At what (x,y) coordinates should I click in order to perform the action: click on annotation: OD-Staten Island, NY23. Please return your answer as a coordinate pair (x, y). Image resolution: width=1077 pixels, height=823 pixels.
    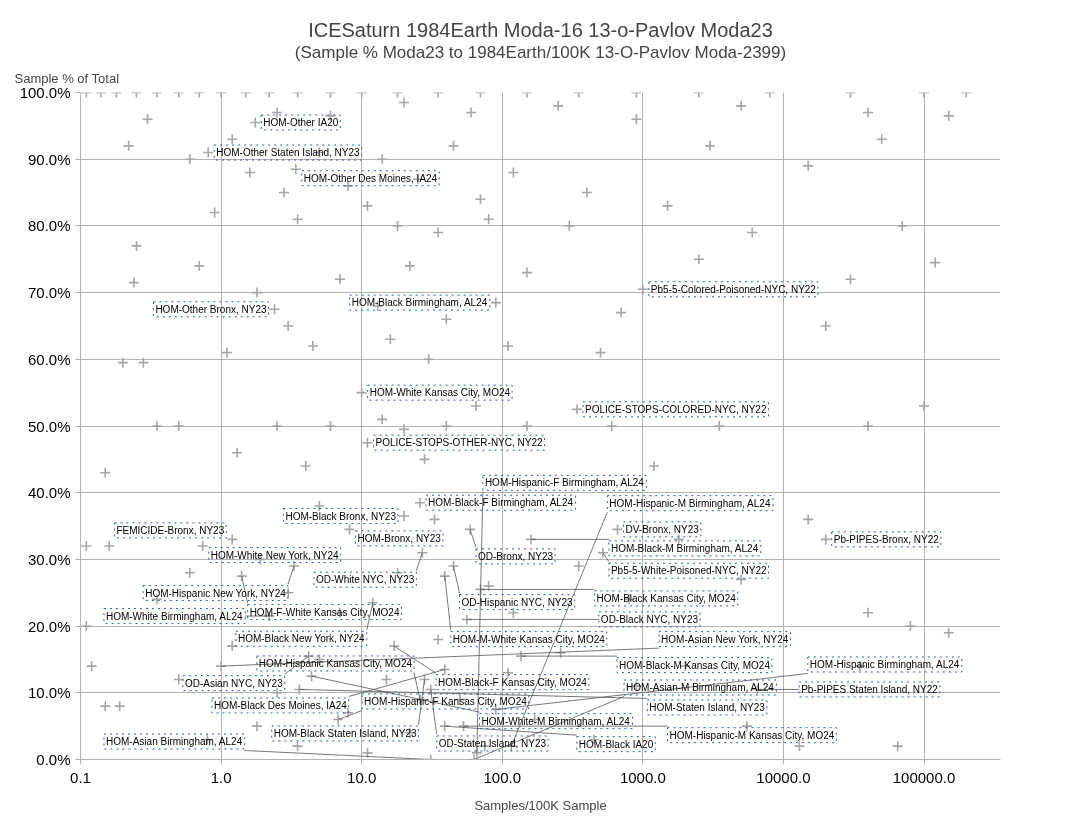
    Looking at the image, I should click on (492, 743).